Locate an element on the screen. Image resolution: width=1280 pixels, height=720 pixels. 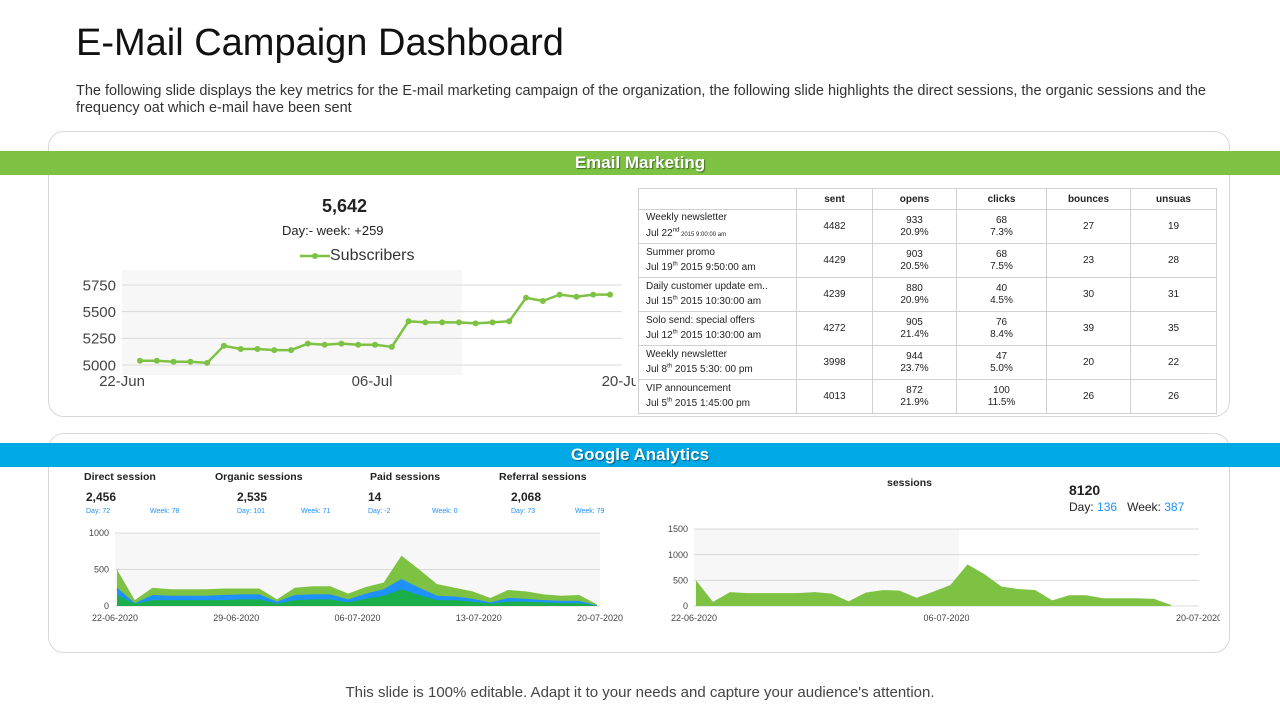
plot-background is located at coordinates (292, 322).